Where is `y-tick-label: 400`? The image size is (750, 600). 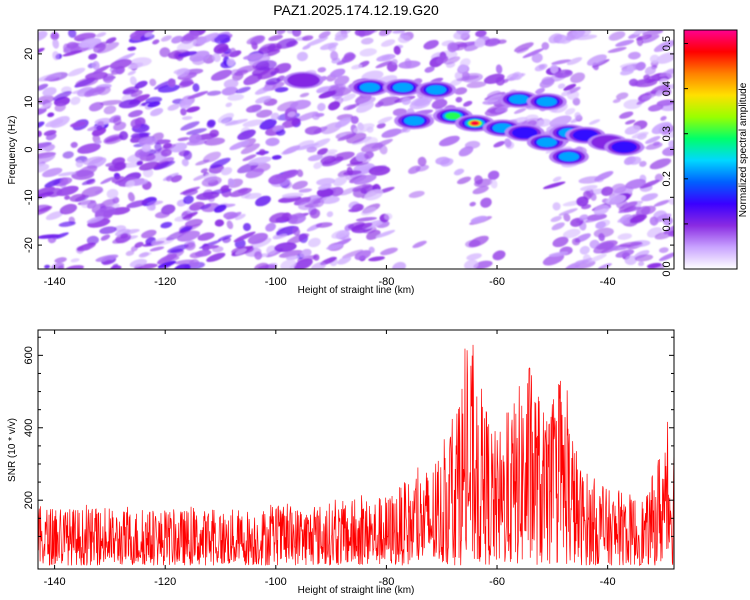 y-tick-label: 400 is located at coordinates (29, 428).